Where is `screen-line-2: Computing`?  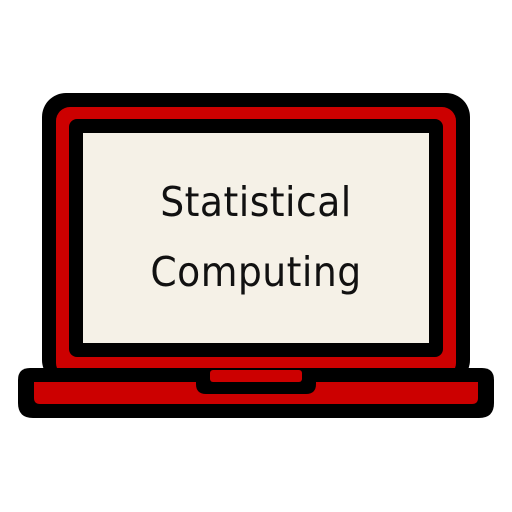 screen-line-2: Computing is located at coordinates (256, 272).